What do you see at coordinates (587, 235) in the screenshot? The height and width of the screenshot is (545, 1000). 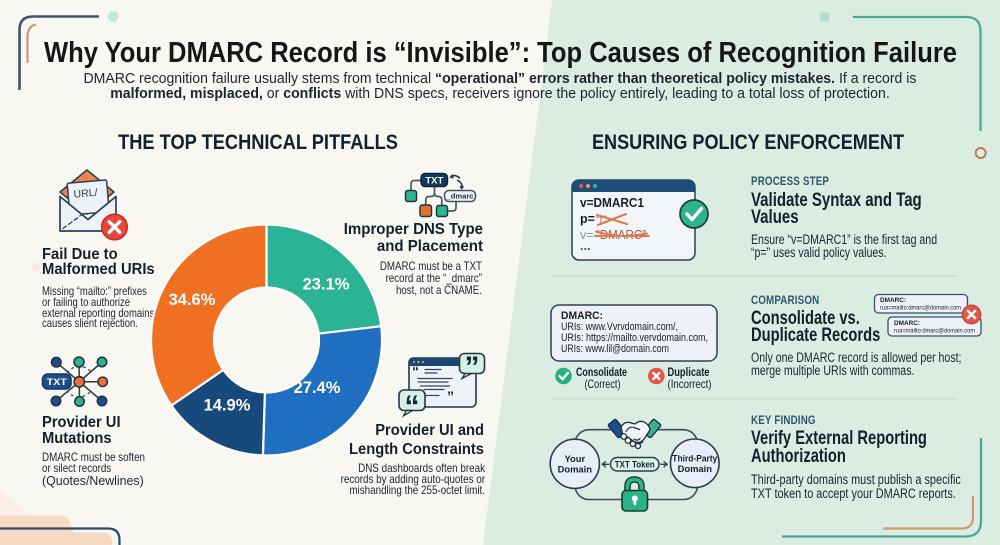 I see `svg-text: v=` at bounding box center [587, 235].